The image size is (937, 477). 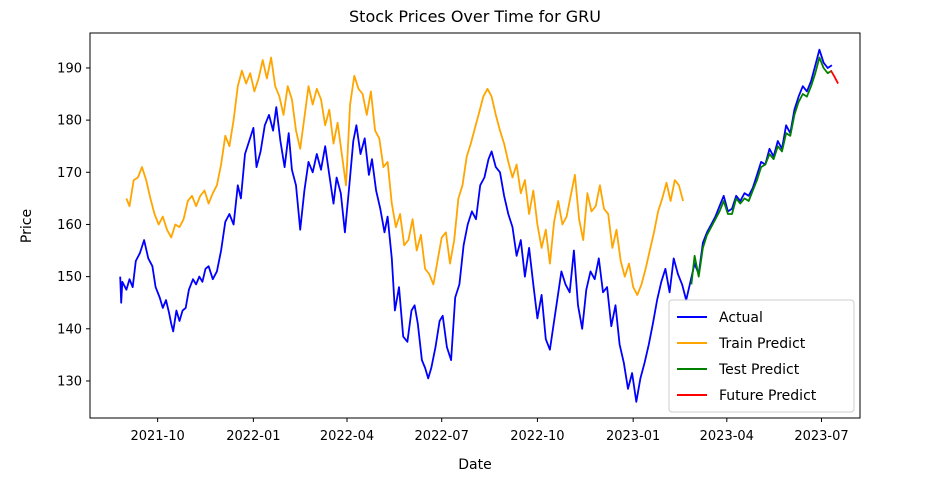 I want to click on x-tick-label: 2022-10, so click(x=537, y=436).